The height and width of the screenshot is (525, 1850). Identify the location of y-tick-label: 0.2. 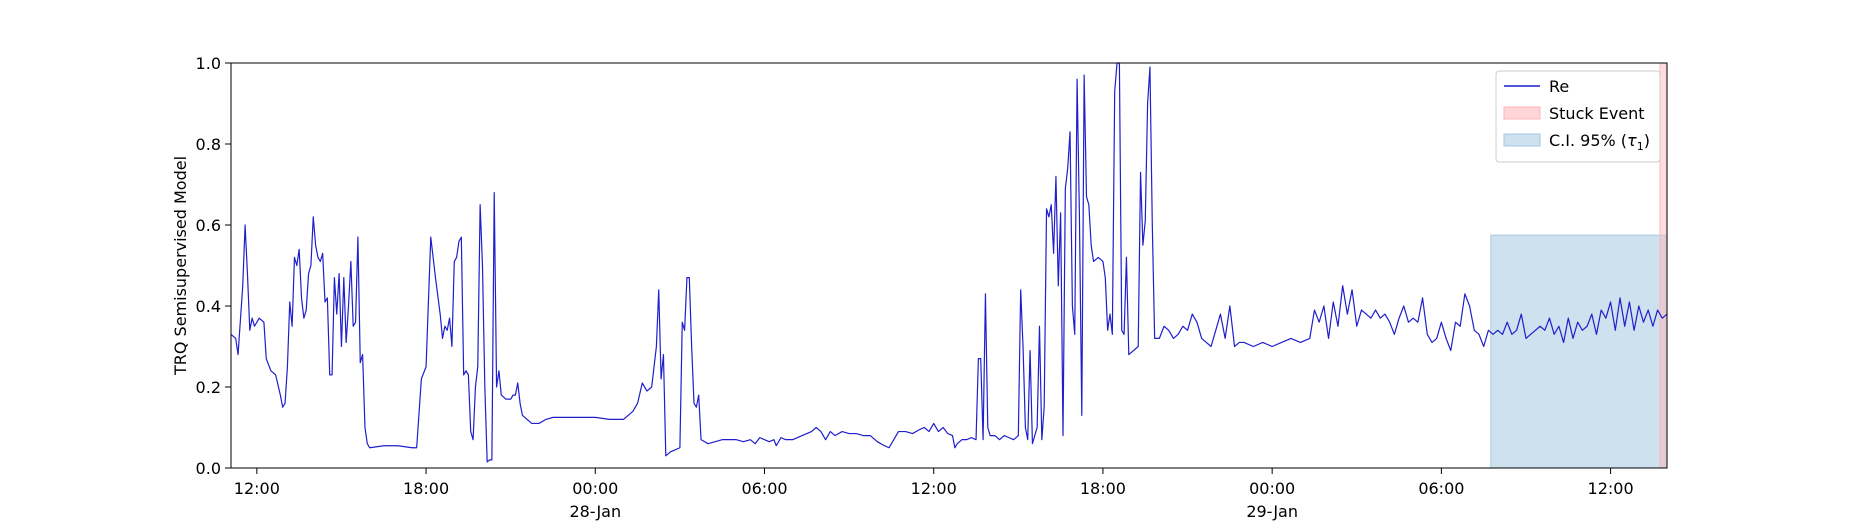
(208, 387).